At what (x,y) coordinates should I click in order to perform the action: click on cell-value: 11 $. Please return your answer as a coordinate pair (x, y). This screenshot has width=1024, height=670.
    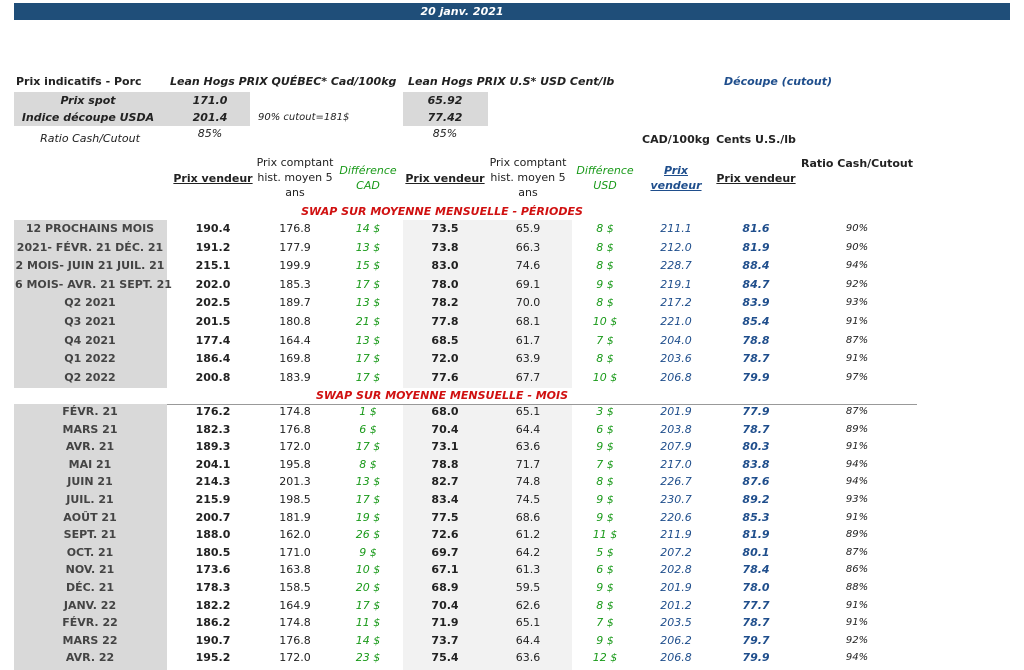
    Looking at the image, I should click on (605, 535).